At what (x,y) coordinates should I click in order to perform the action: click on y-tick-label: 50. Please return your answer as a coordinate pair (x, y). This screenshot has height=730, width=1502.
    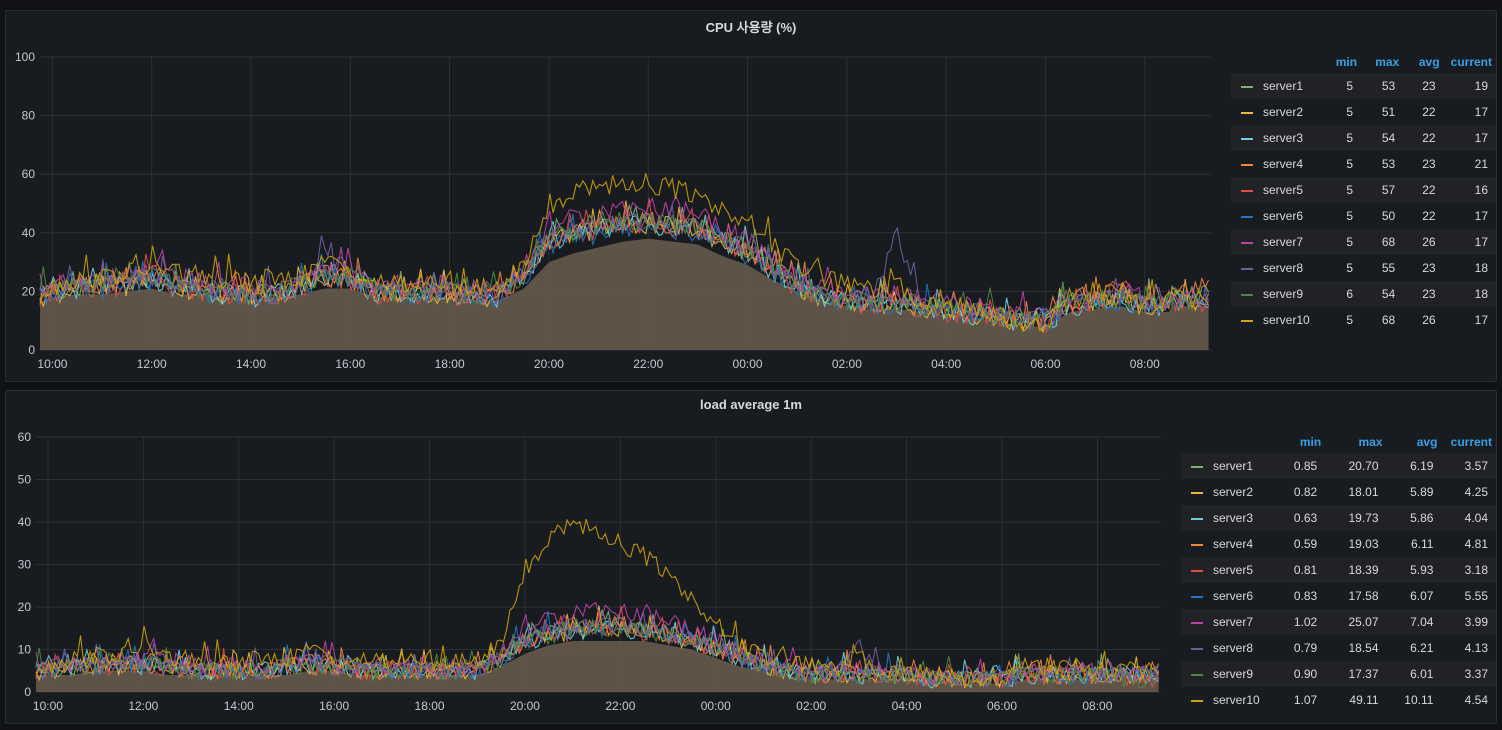
    Looking at the image, I should click on (25, 480).